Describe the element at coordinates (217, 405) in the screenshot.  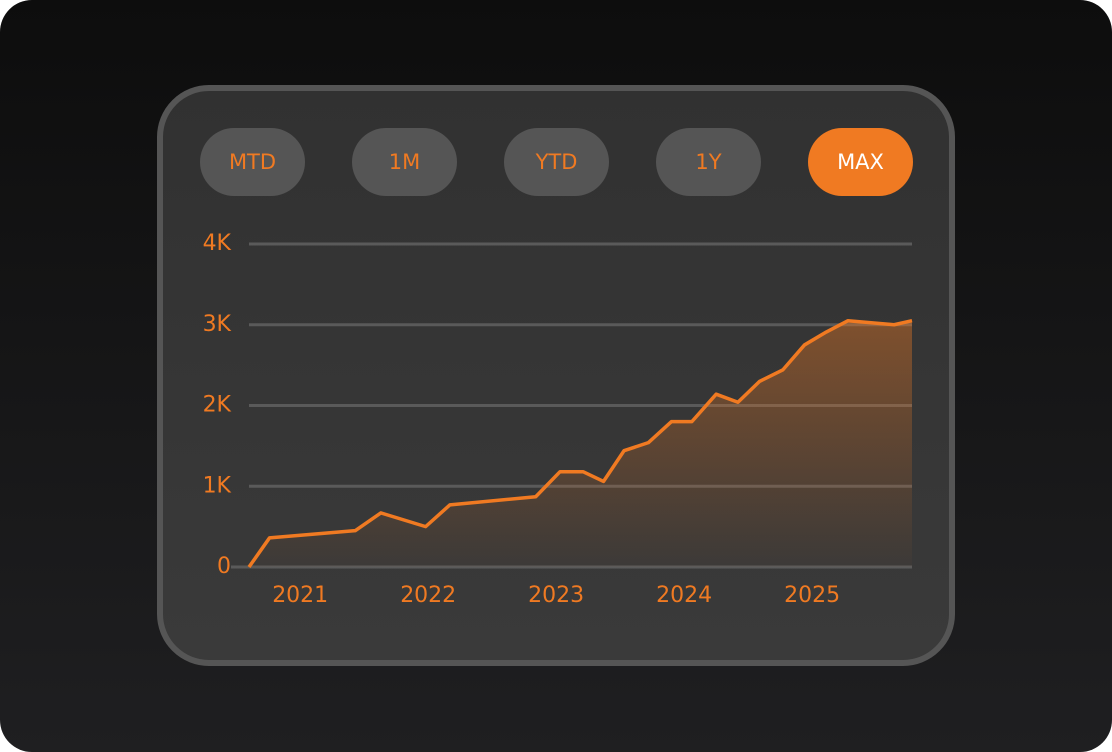
I see `y-tick-label: 2K` at that location.